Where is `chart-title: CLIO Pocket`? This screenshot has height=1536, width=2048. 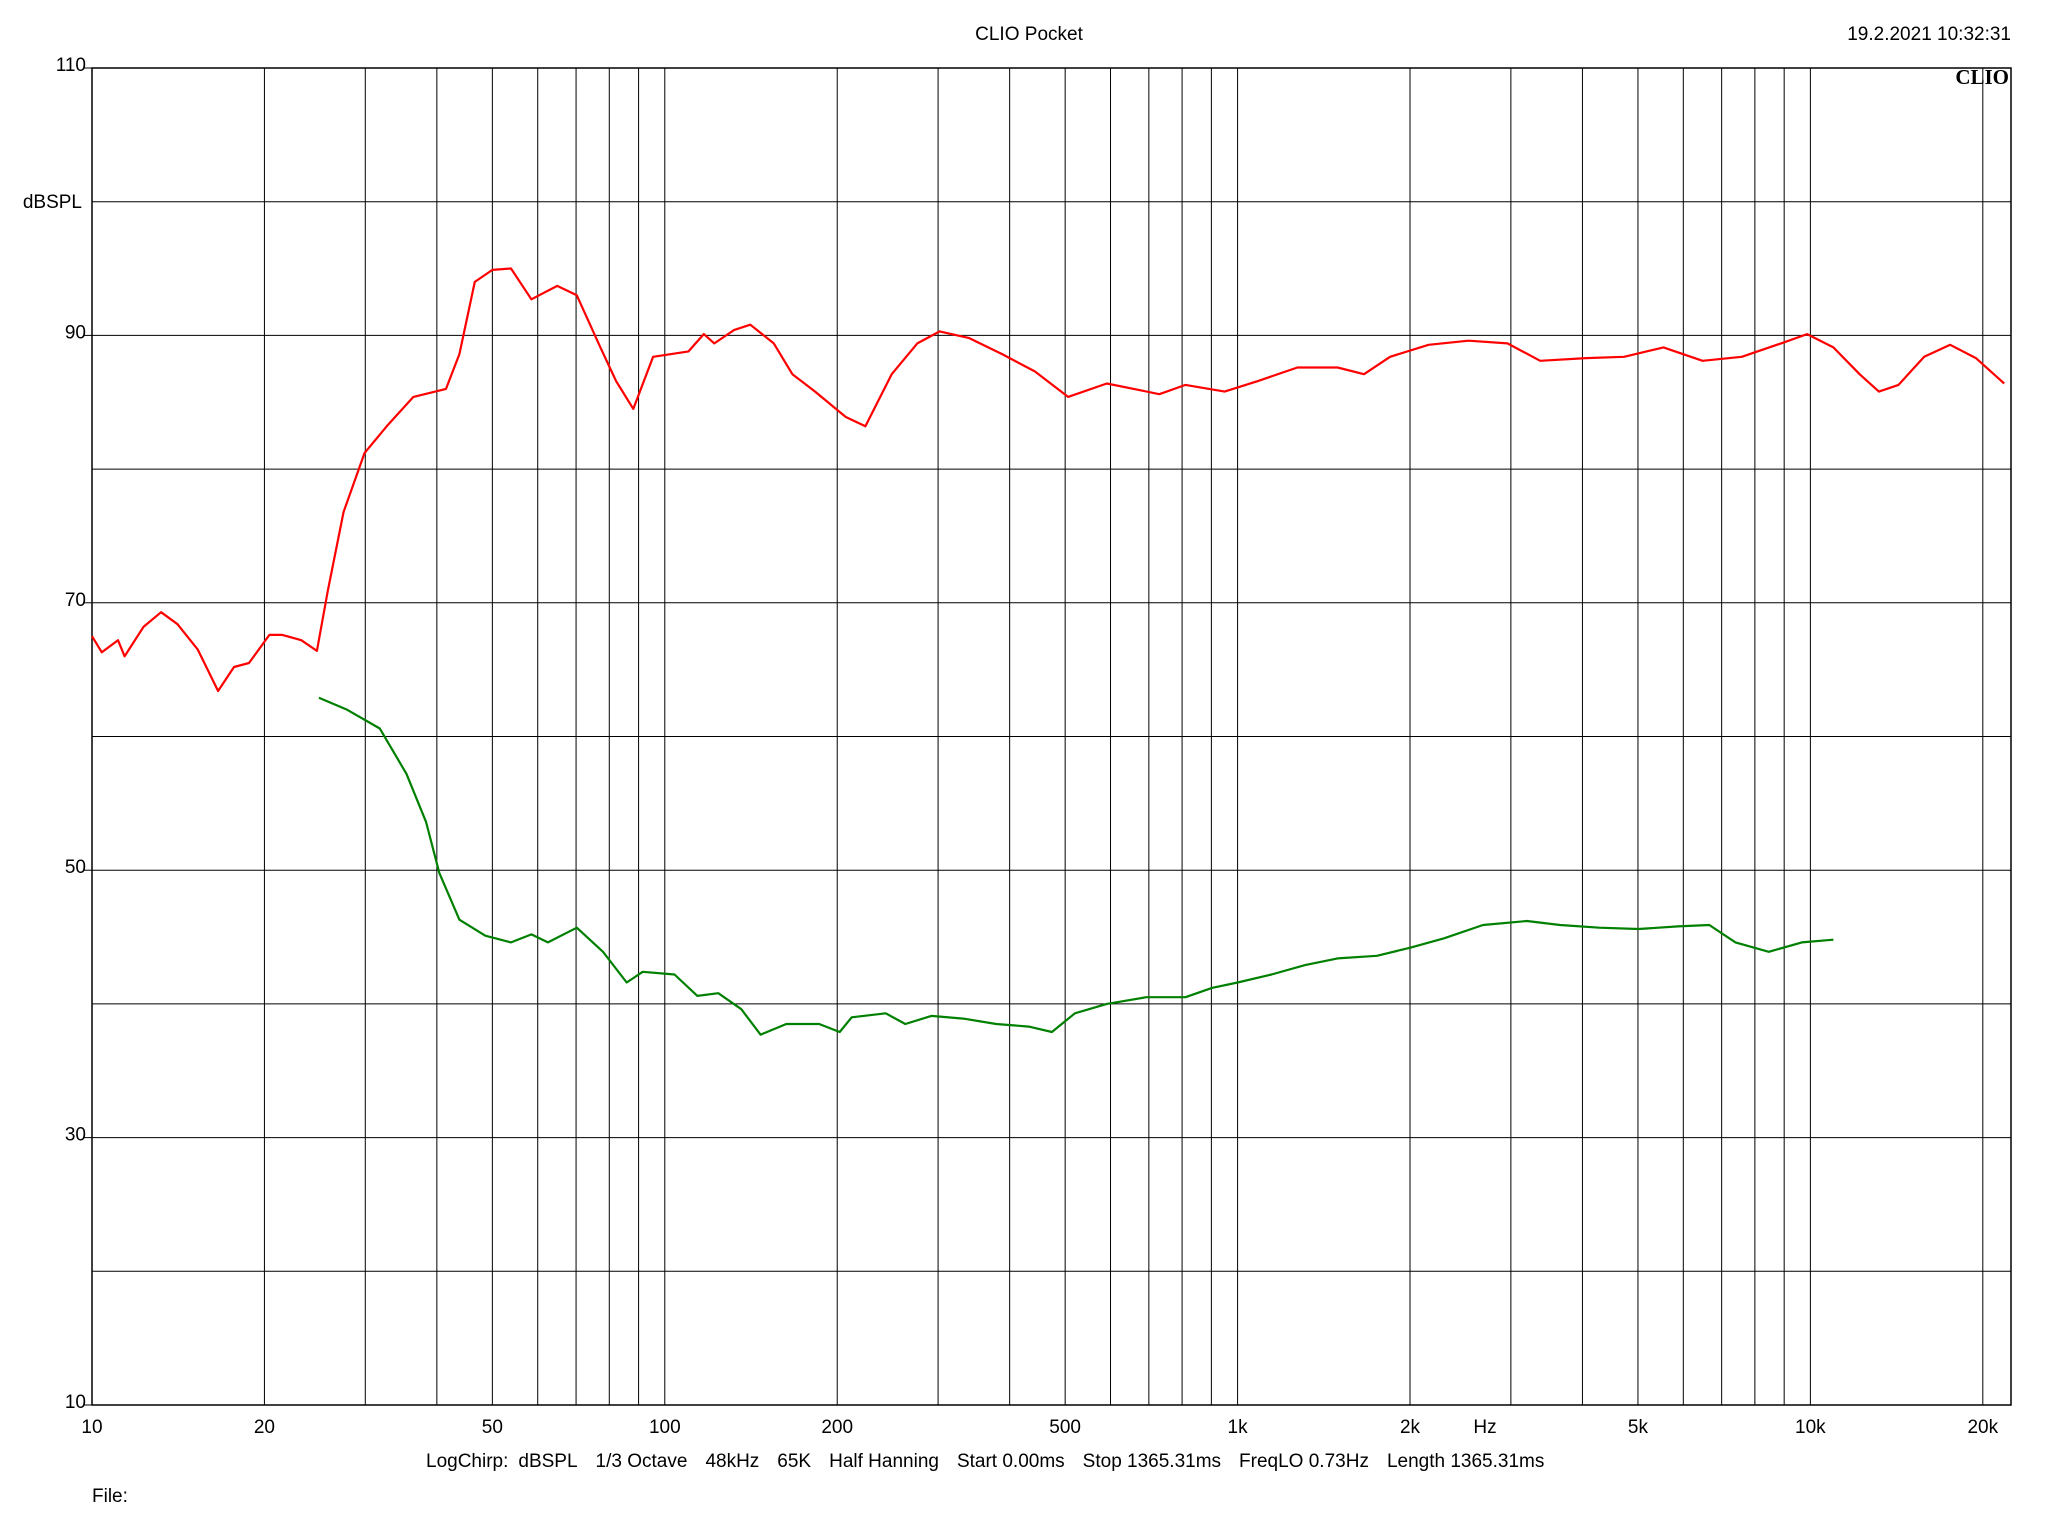 chart-title: CLIO Pocket is located at coordinates (1029, 34).